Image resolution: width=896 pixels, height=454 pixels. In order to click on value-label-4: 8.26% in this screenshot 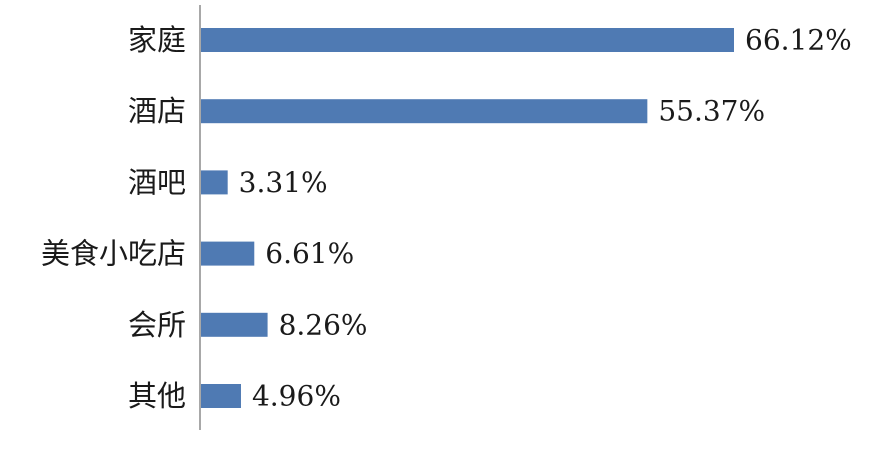, I will do `click(323, 324)`.